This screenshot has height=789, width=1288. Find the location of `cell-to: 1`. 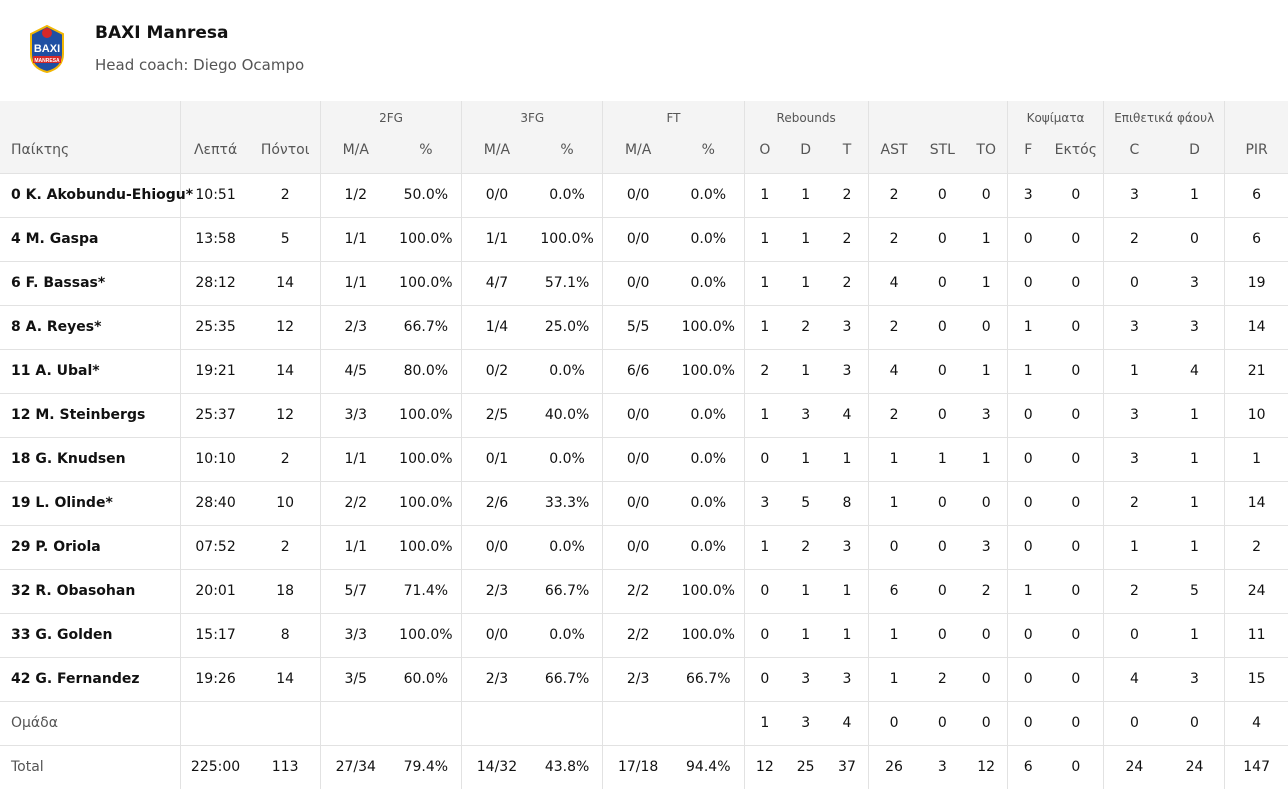

cell-to: 1 is located at coordinates (986, 283).